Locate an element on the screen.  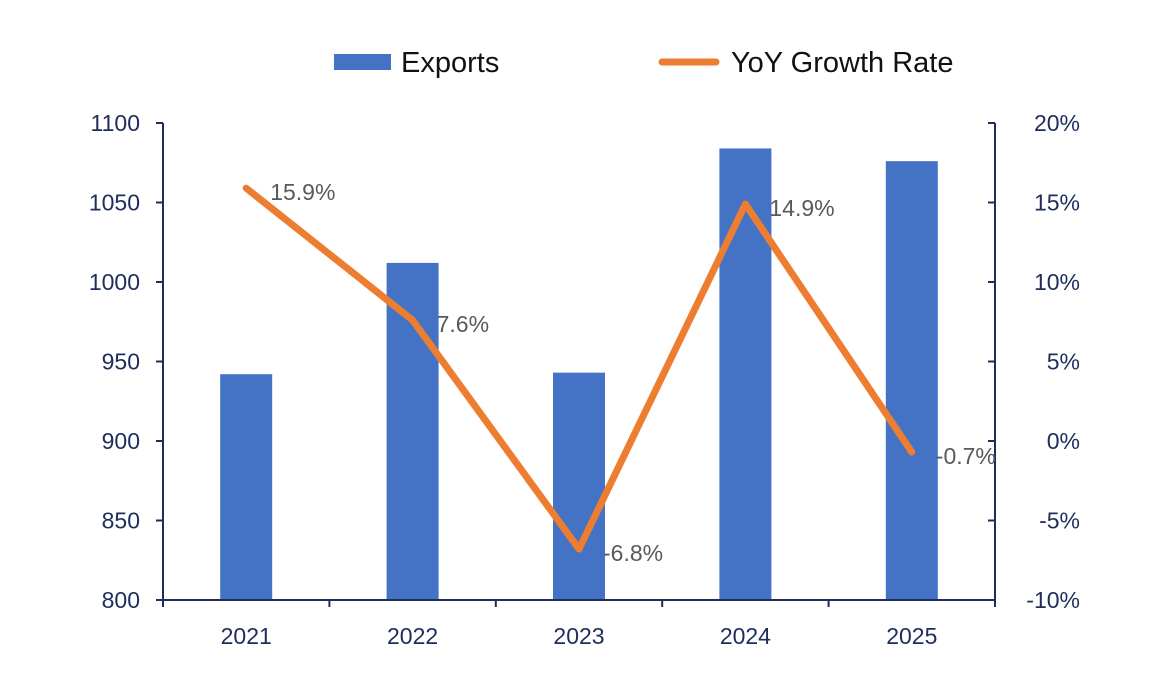
bar-2021 is located at coordinates (246, 487).